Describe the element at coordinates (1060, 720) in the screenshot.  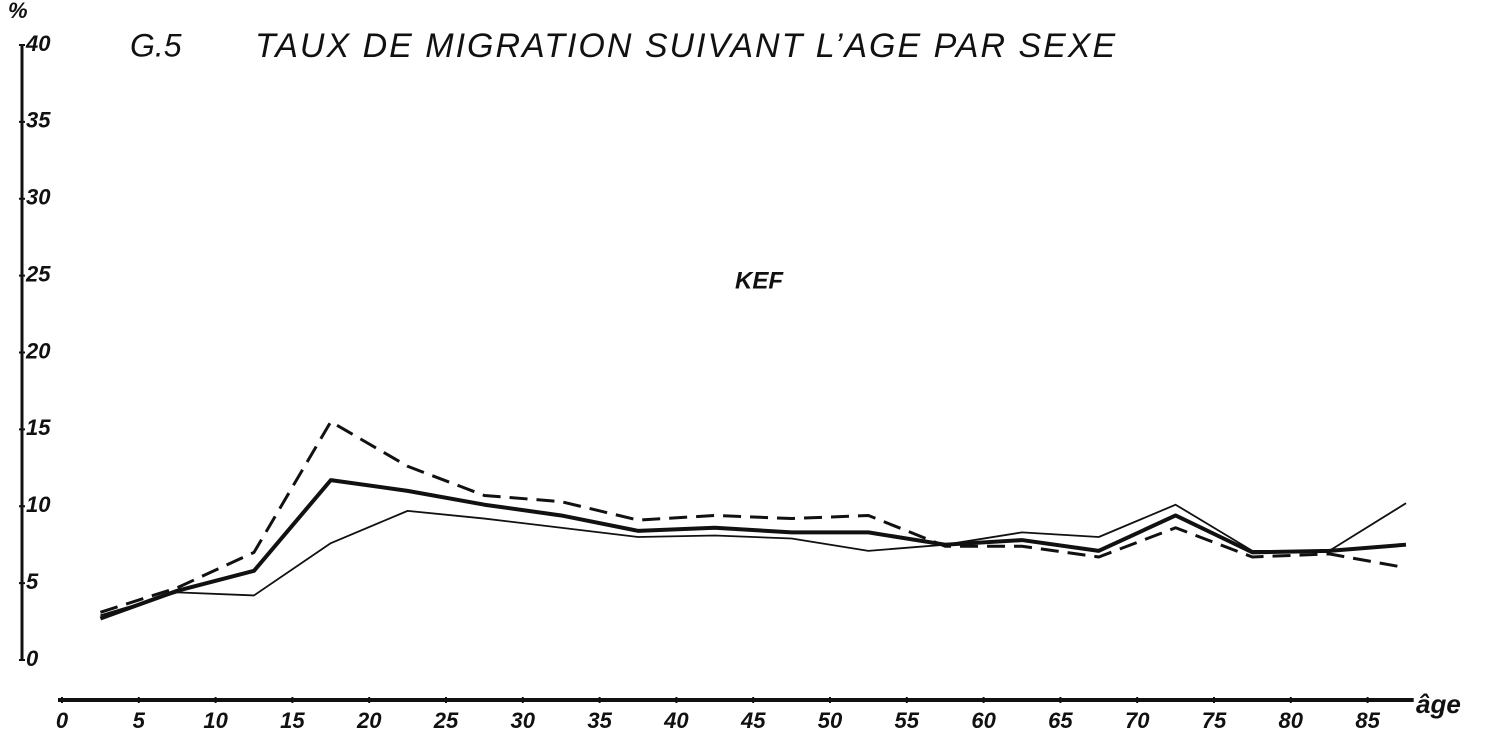
I see `x-tick-label: 65` at that location.